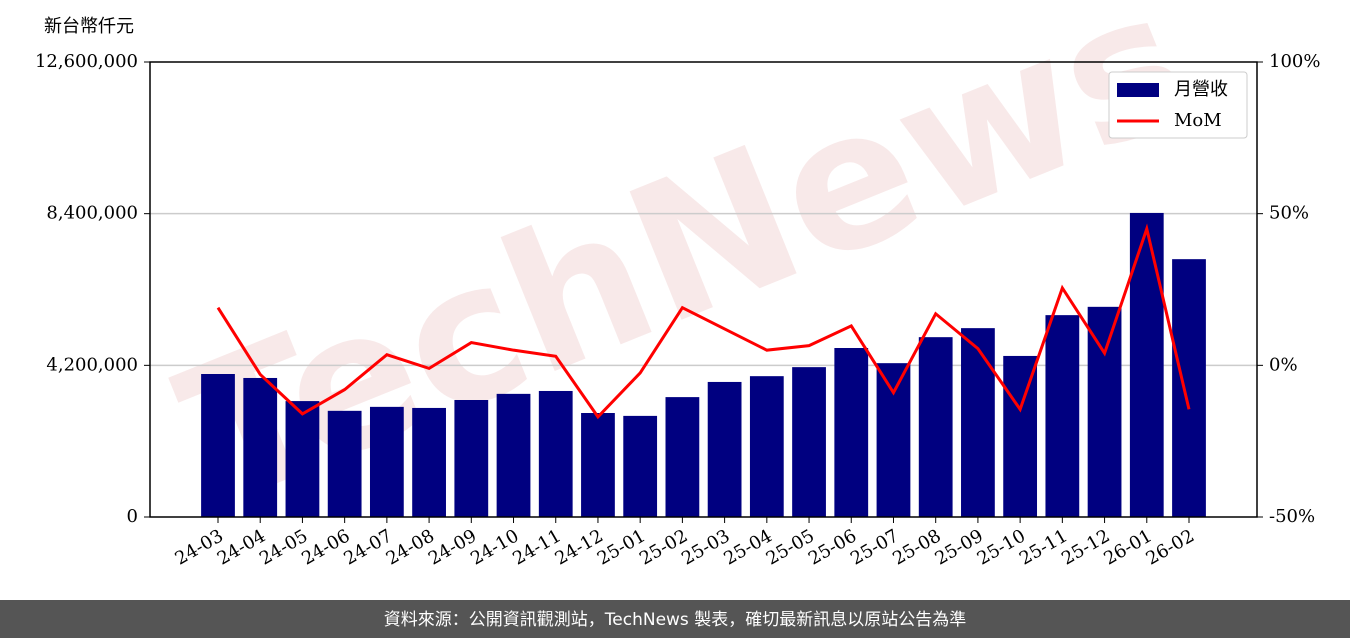 The width and height of the screenshot is (1350, 638). Describe the element at coordinates (1201, 89) in the screenshot. I see `legend-label: 月營收` at that location.